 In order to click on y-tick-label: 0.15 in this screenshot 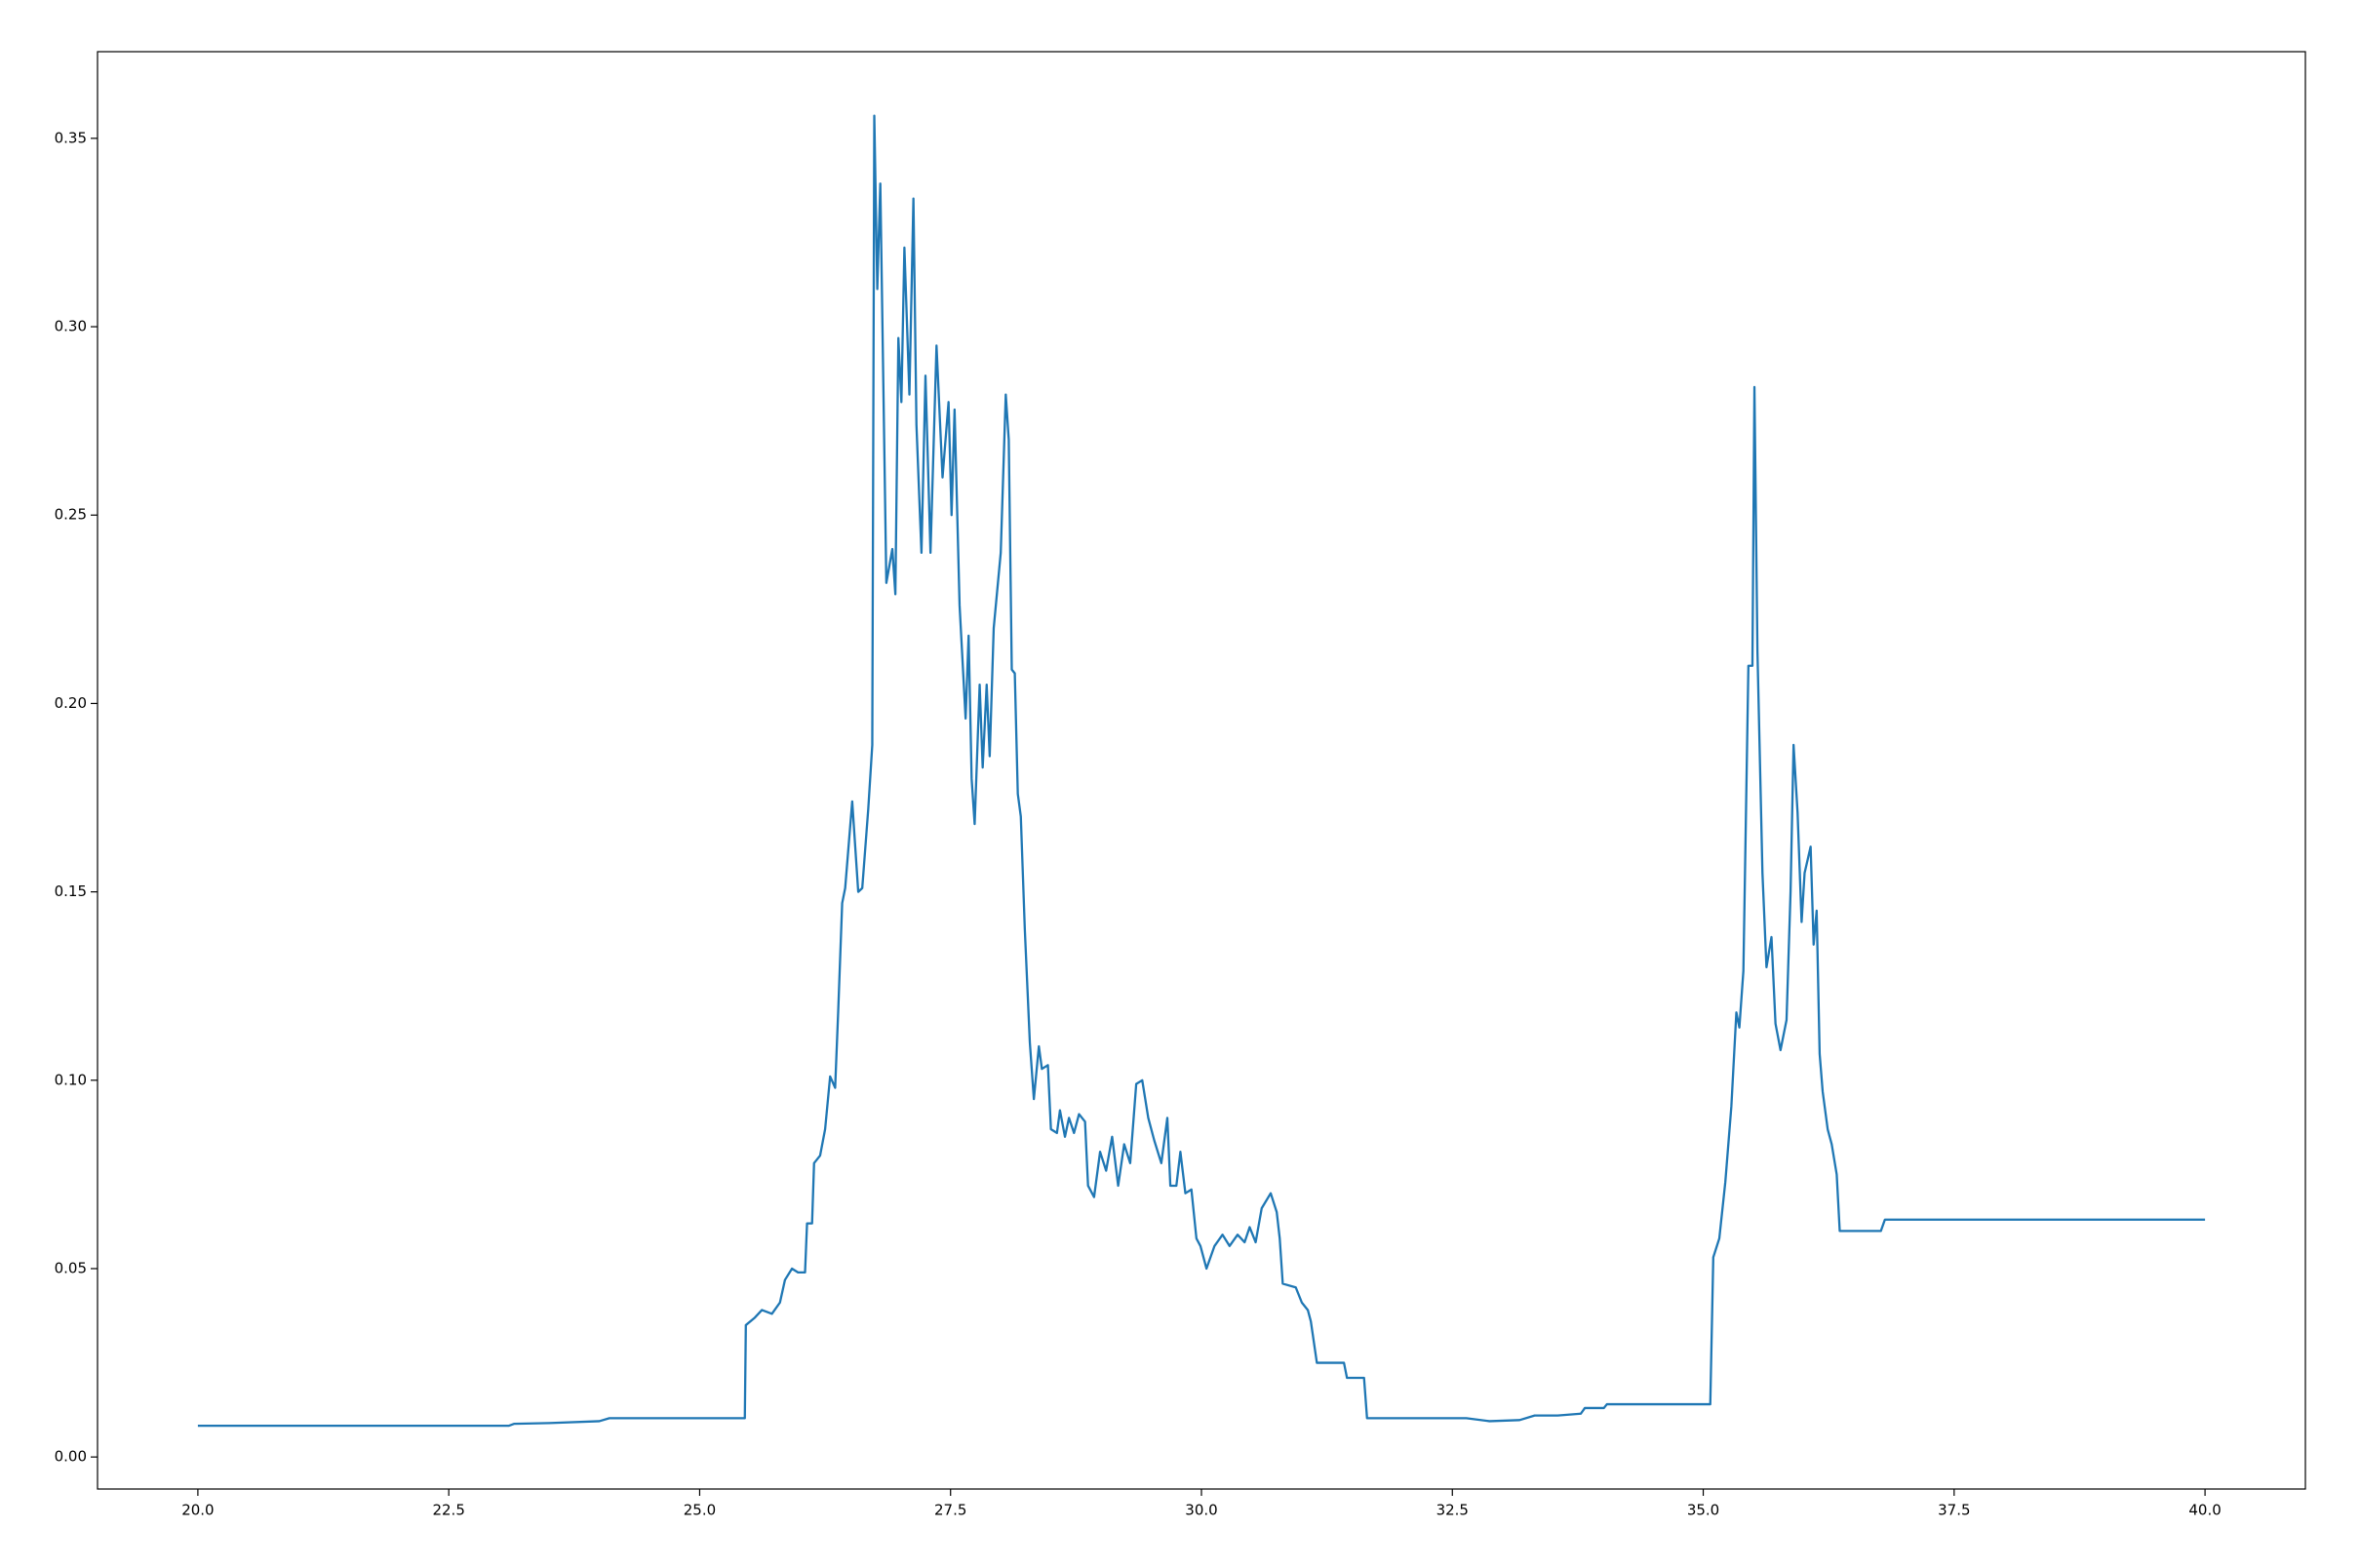, I will do `click(71, 891)`.